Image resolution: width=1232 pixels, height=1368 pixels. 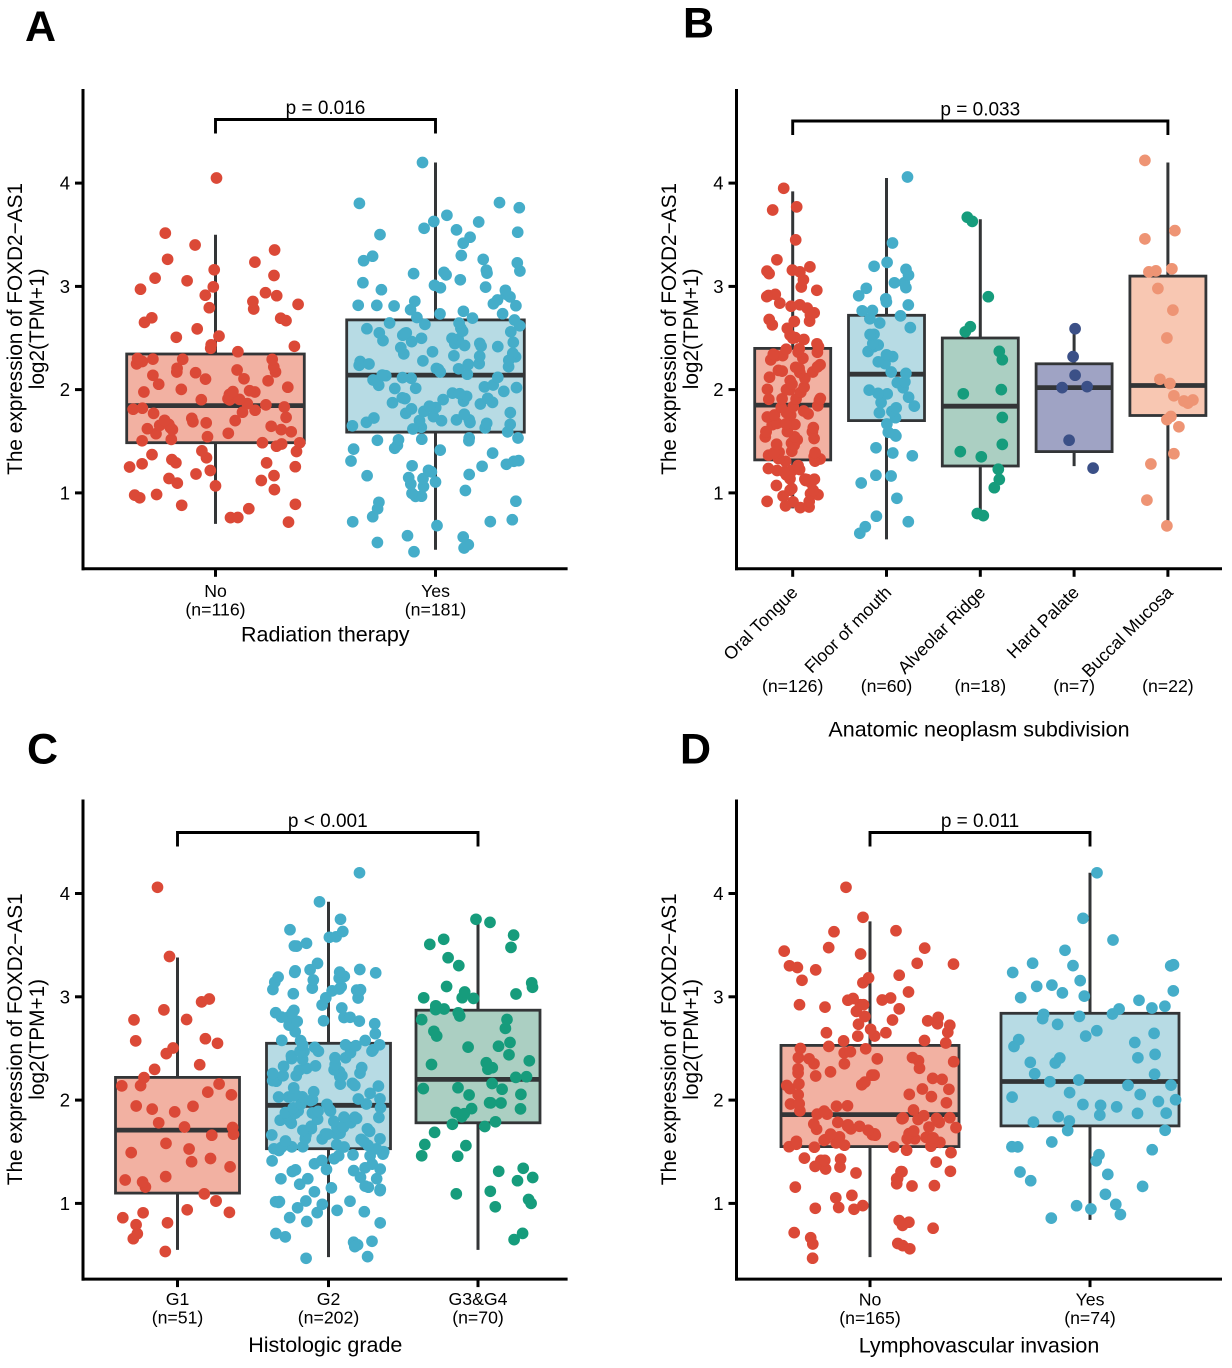 I want to click on svg-text: p = 0.016, so click(x=326, y=108).